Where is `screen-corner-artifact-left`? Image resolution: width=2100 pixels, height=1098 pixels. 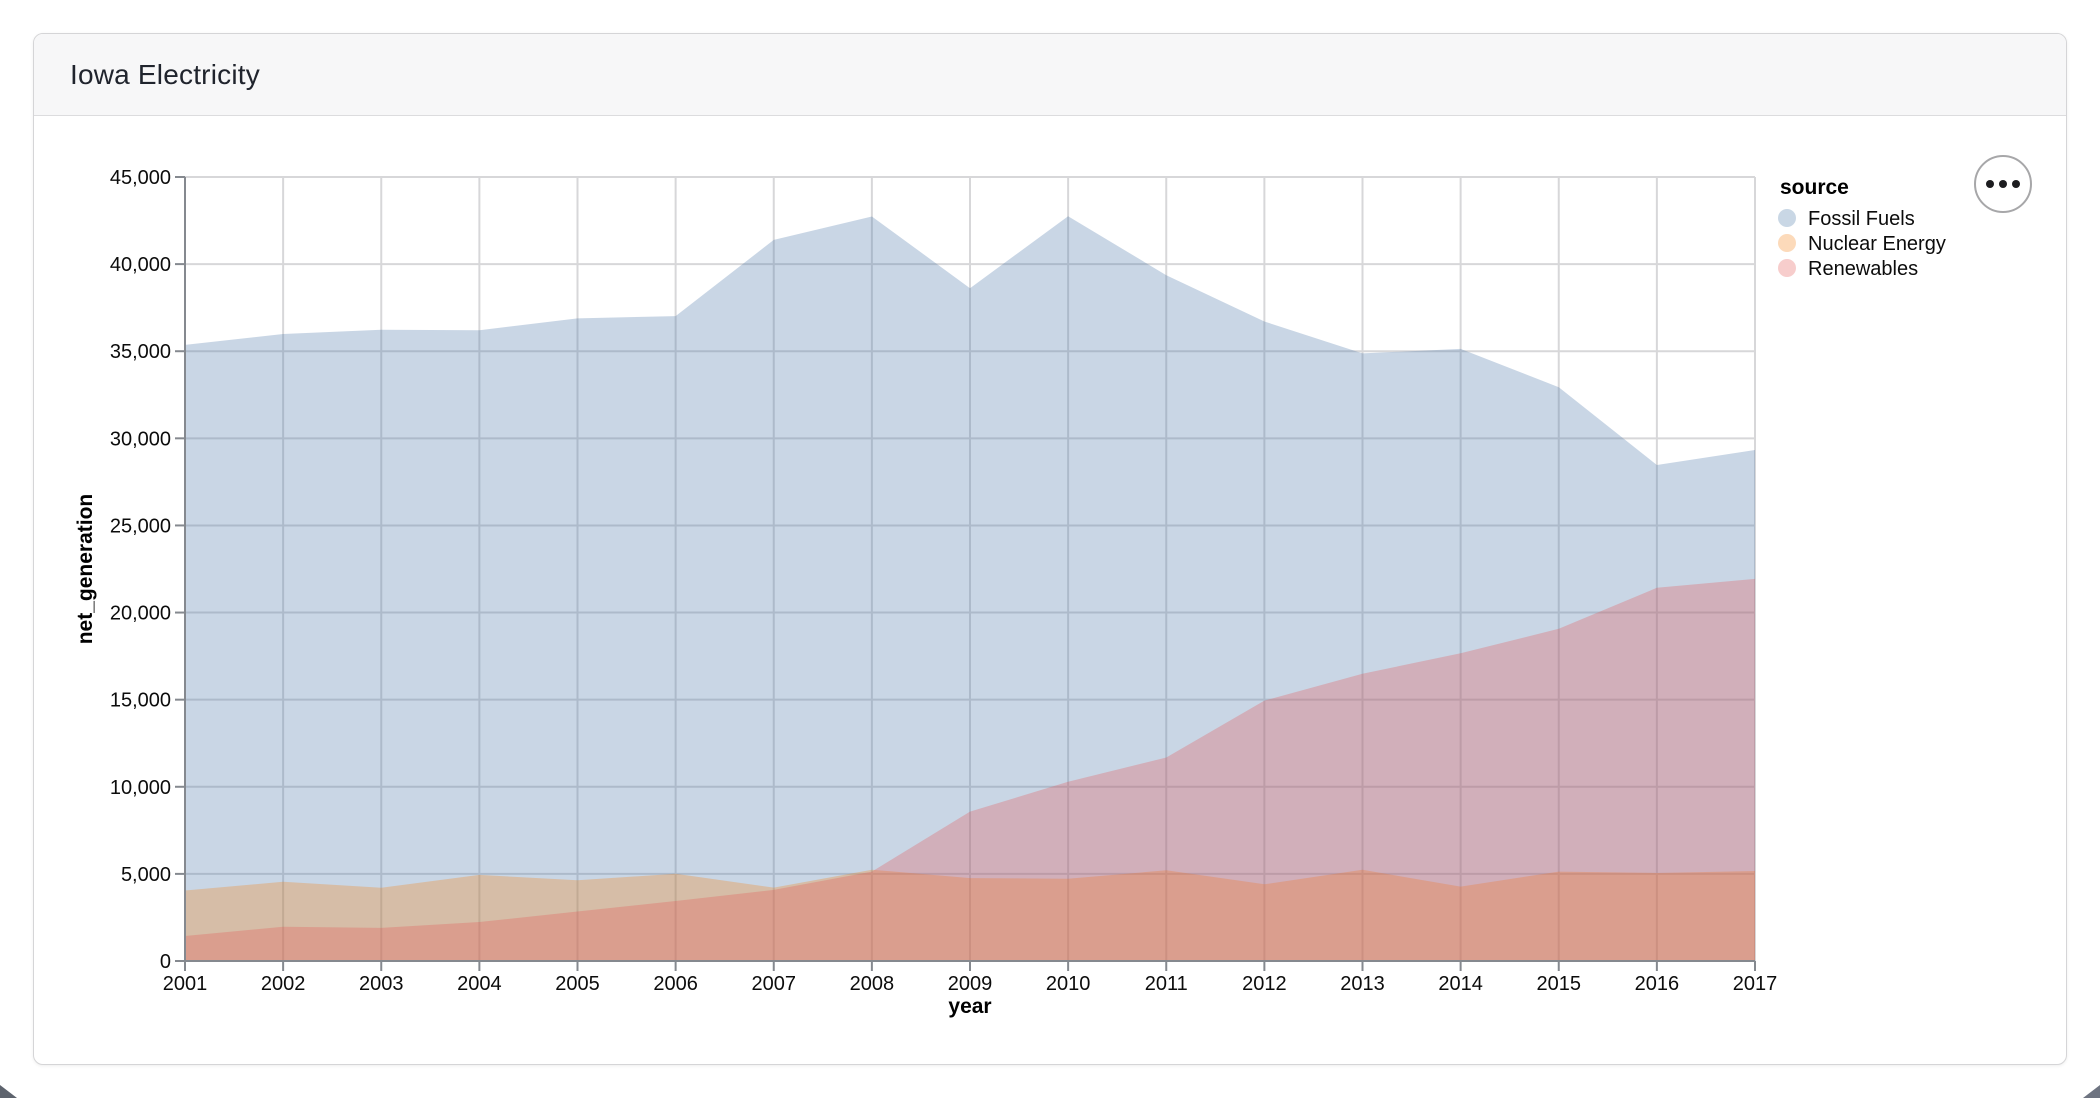 screen-corner-artifact-left is located at coordinates (8, 1091).